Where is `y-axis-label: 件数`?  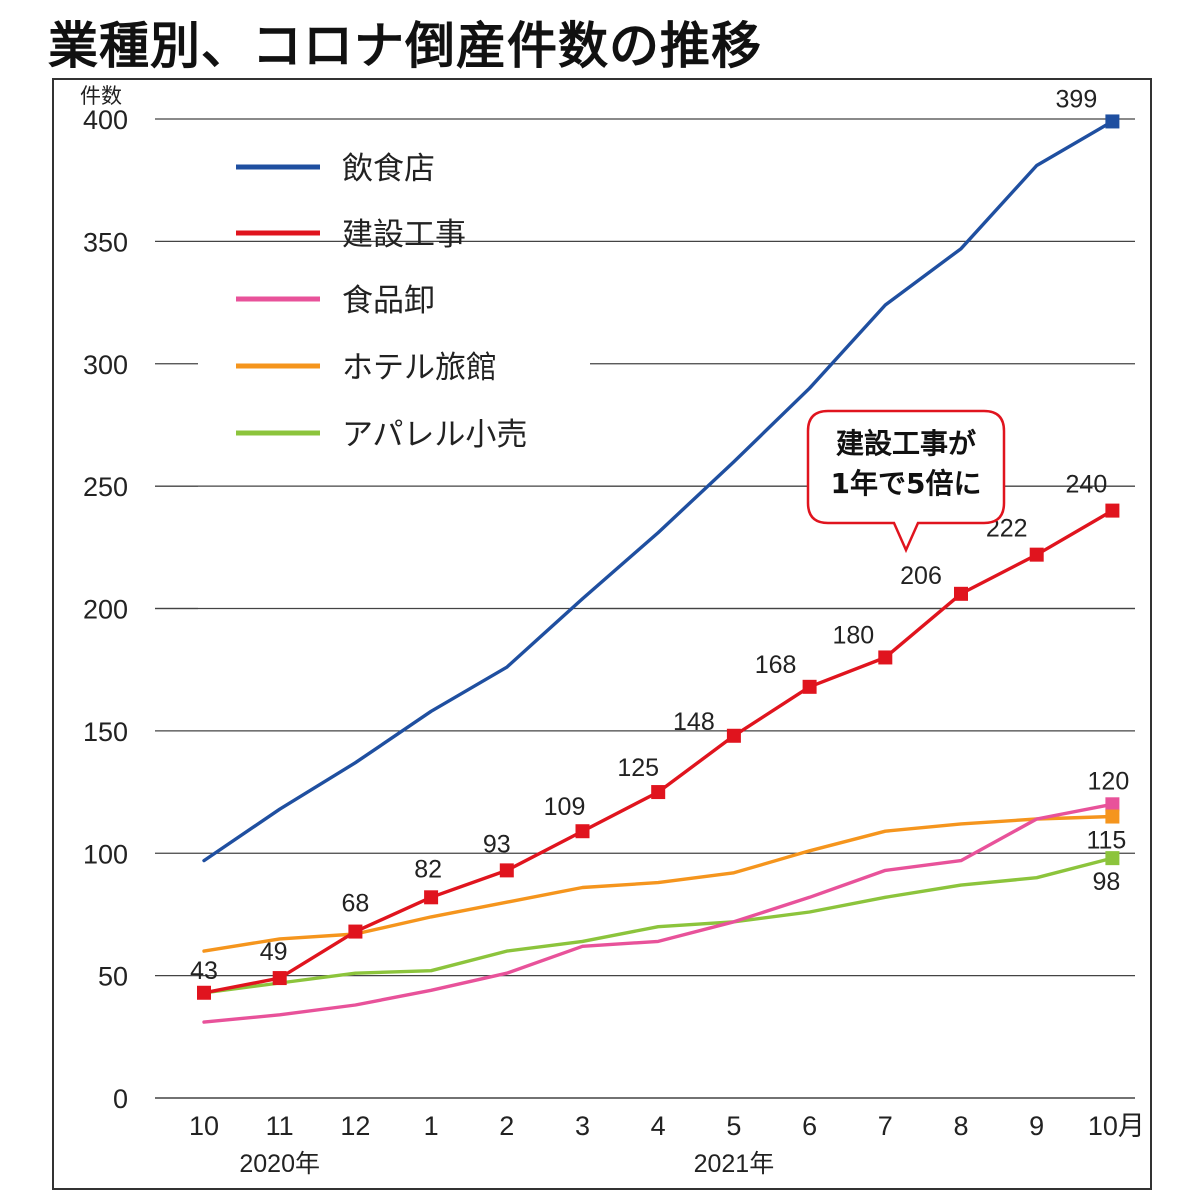
y-axis-label: 件数 is located at coordinates (101, 96).